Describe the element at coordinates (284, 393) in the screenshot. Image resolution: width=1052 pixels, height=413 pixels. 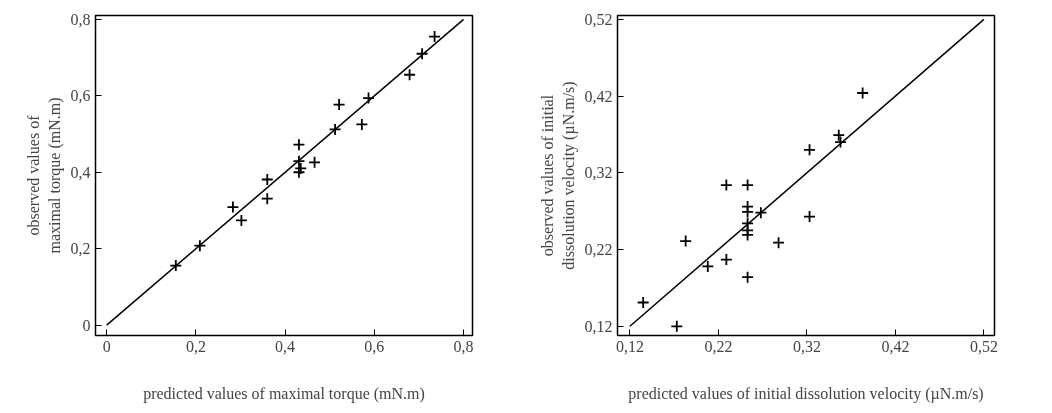
I see `x-axis-title: predicted values of maximal torque (mN.m)` at that location.